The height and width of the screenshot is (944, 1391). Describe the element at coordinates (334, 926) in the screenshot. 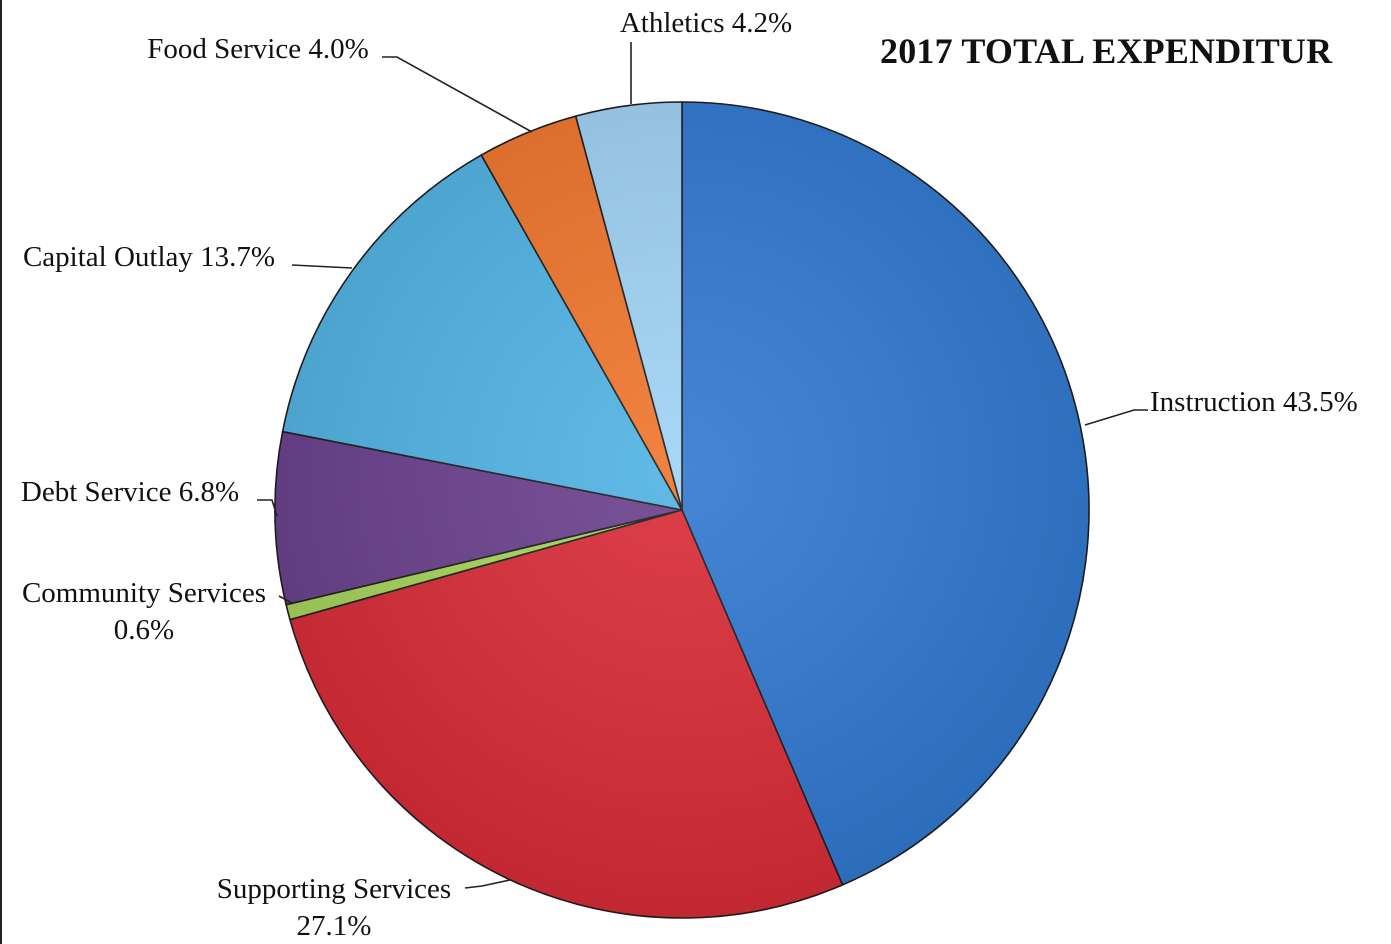

I see `slice-label-value-supporting-services: 27.1%` at that location.